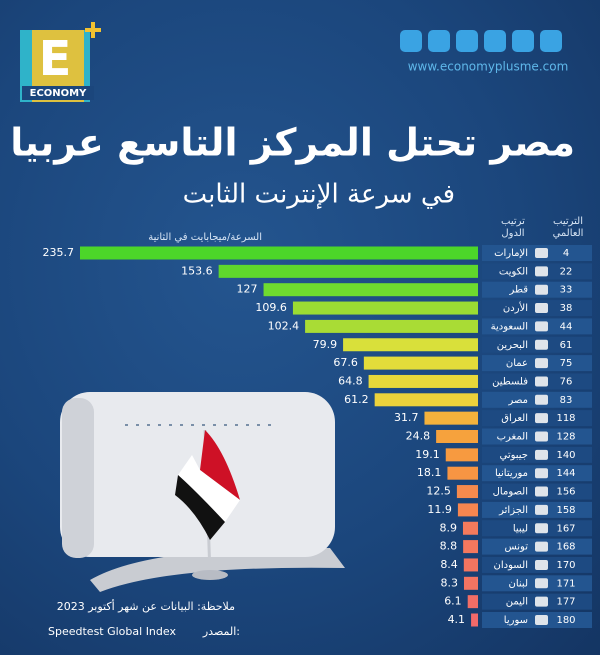 The width and height of the screenshot is (600, 655). Describe the element at coordinates (513, 271) in the screenshot. I see `category-label: الكويت` at that location.